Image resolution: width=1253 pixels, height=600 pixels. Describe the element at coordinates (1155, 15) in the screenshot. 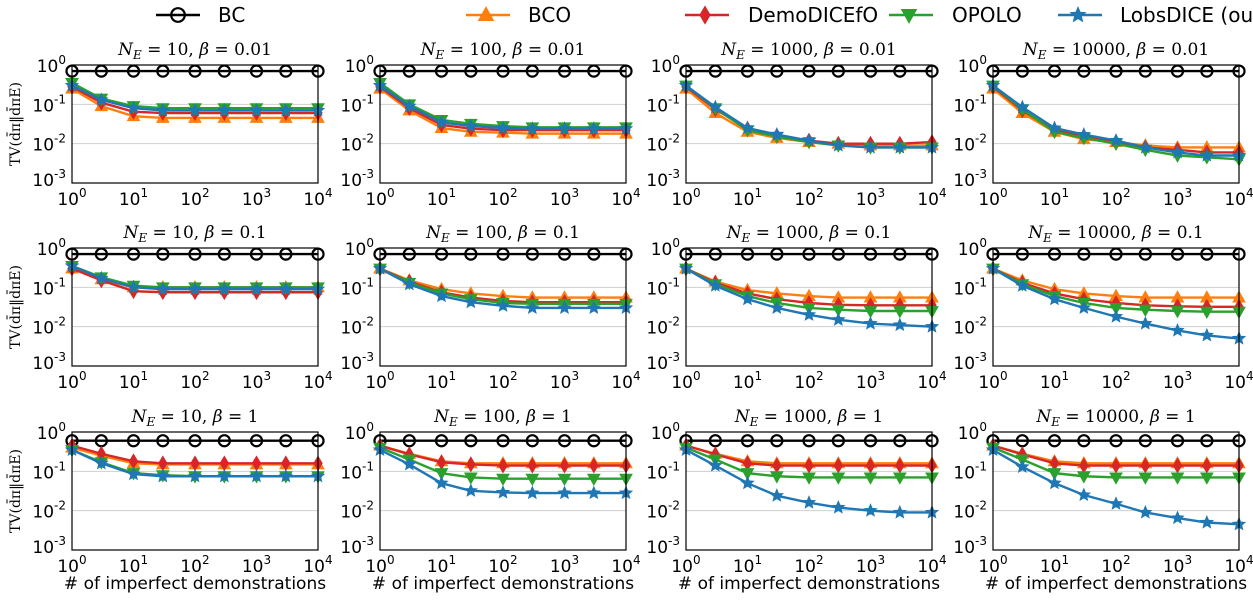

I see `legend-entry: LobsDICE (ours)` at that location.